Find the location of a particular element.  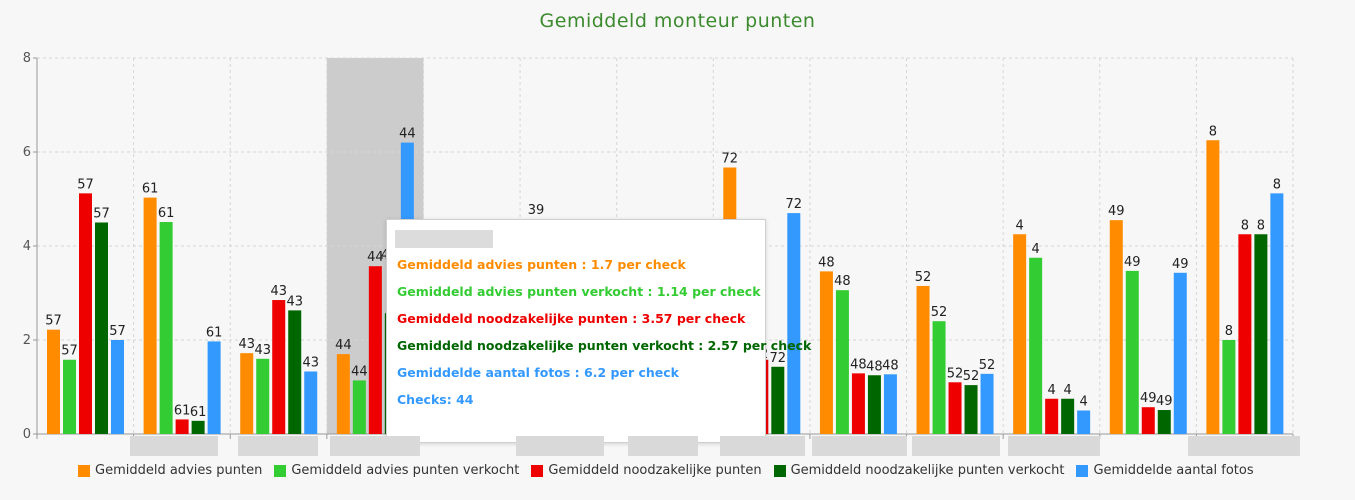

data-label: 39 is located at coordinates (536, 210).